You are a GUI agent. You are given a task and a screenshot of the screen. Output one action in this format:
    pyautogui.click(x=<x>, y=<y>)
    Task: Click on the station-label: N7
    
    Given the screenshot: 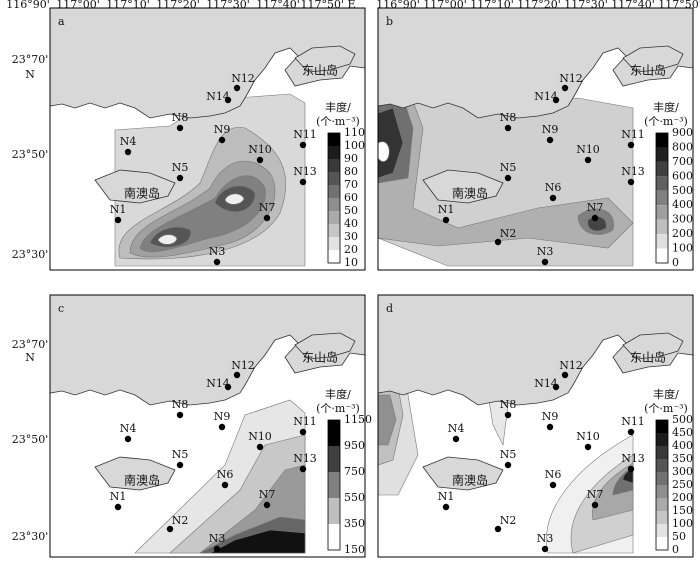 What is the action you would take?
    pyautogui.click(x=267, y=207)
    